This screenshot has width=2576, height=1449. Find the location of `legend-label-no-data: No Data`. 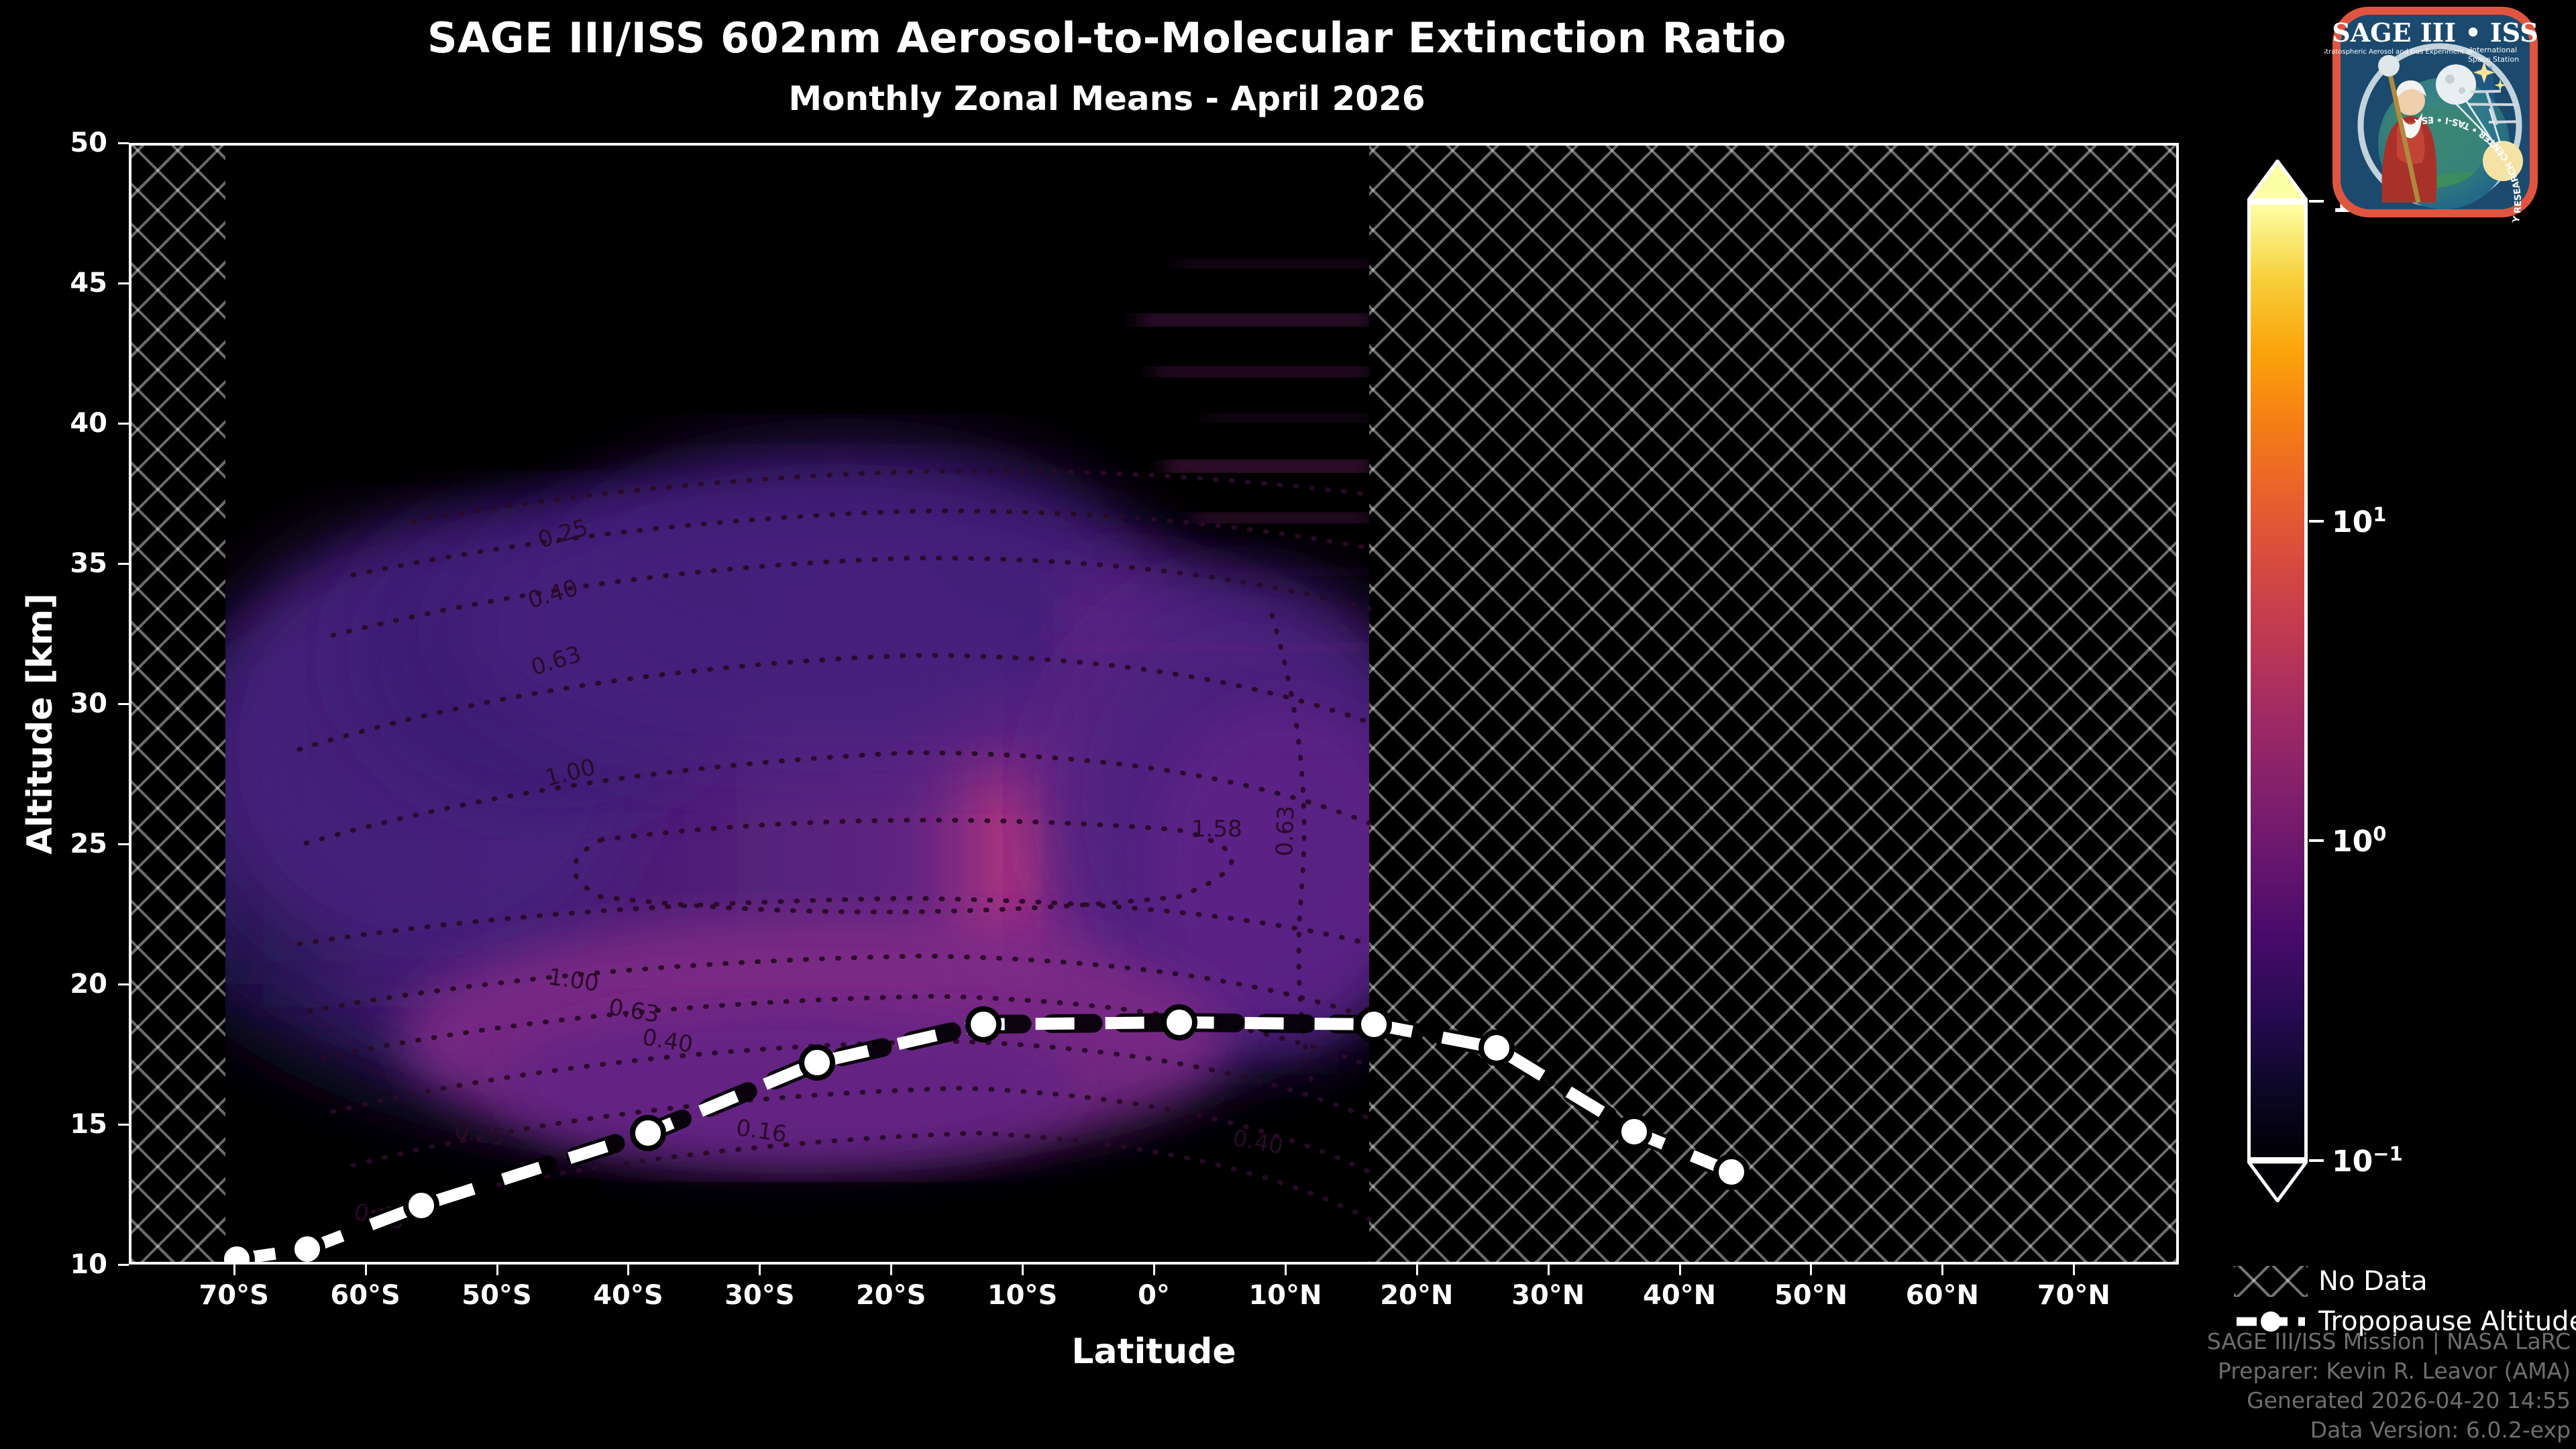

legend-label-no-data: No Data is located at coordinates (2373, 1281).